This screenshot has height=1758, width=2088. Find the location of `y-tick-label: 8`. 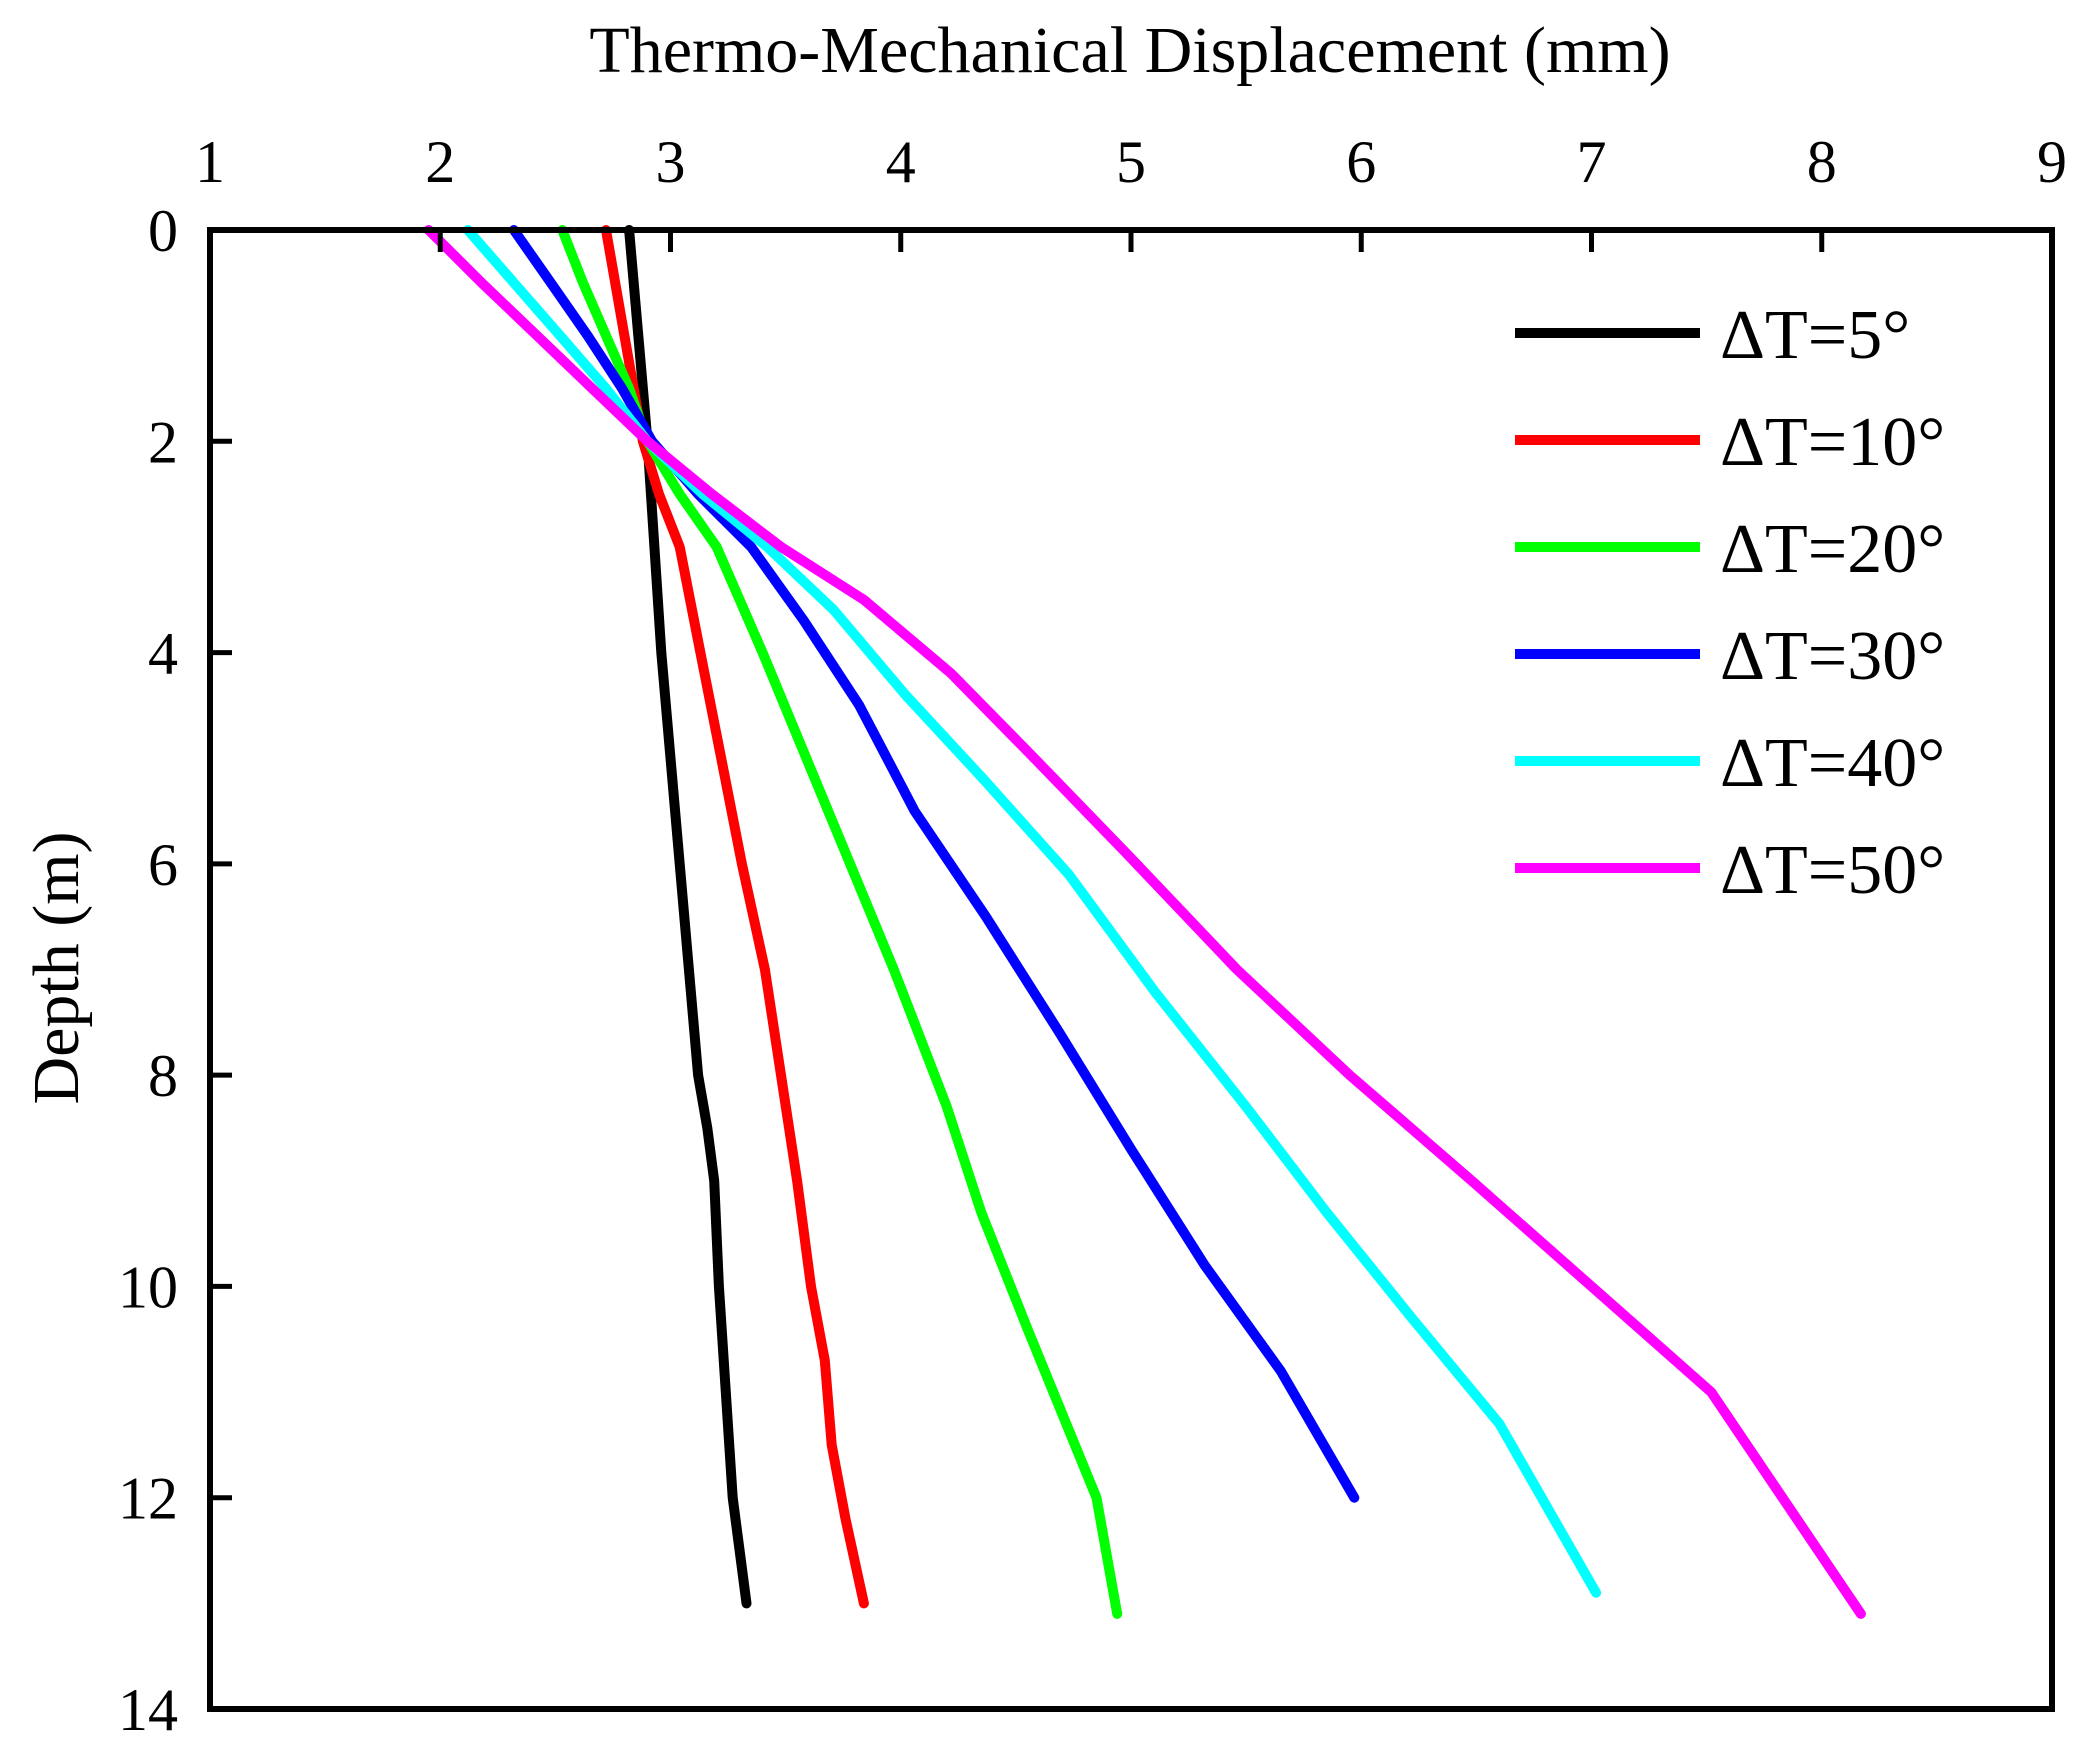

y-tick-label: 8 is located at coordinates (163, 1076).